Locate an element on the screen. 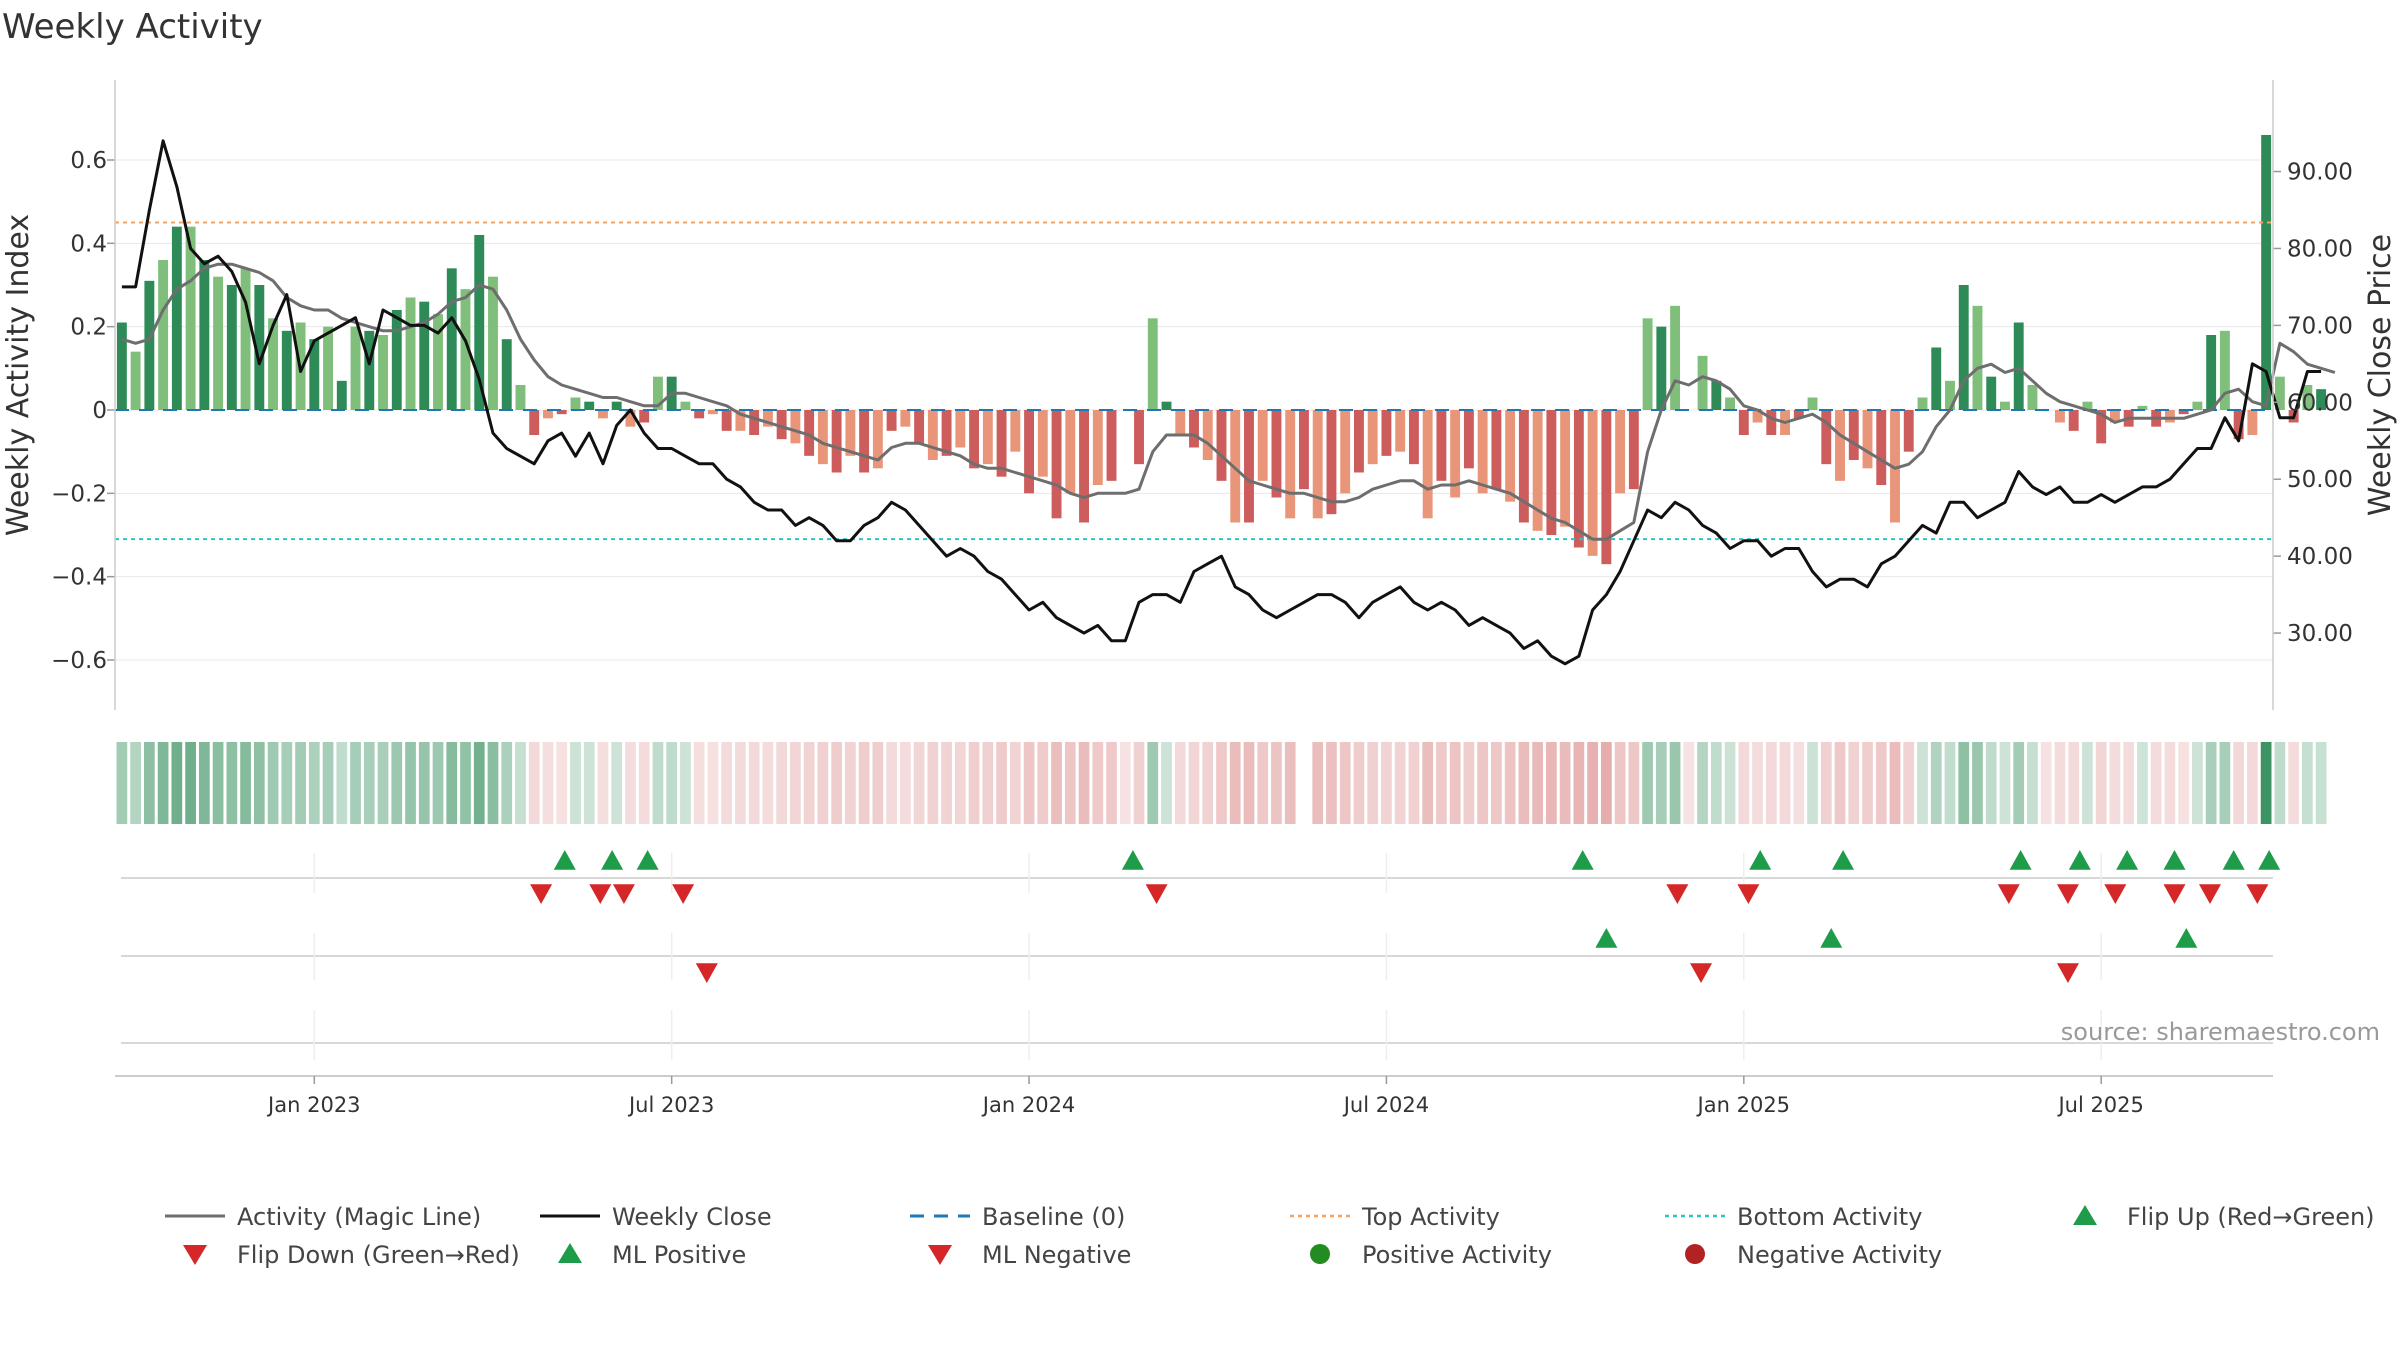 The image size is (2400, 1350). legend-label: Bottom Activity is located at coordinates (1829, 1217).